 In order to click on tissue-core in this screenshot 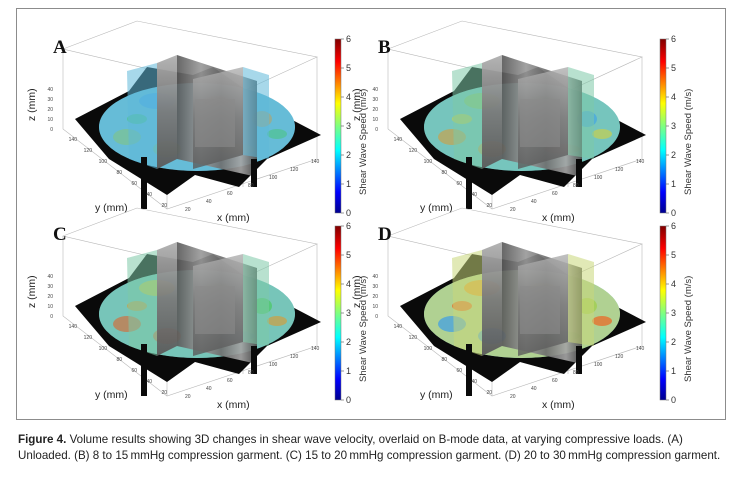, I will do `click(540, 310)`.